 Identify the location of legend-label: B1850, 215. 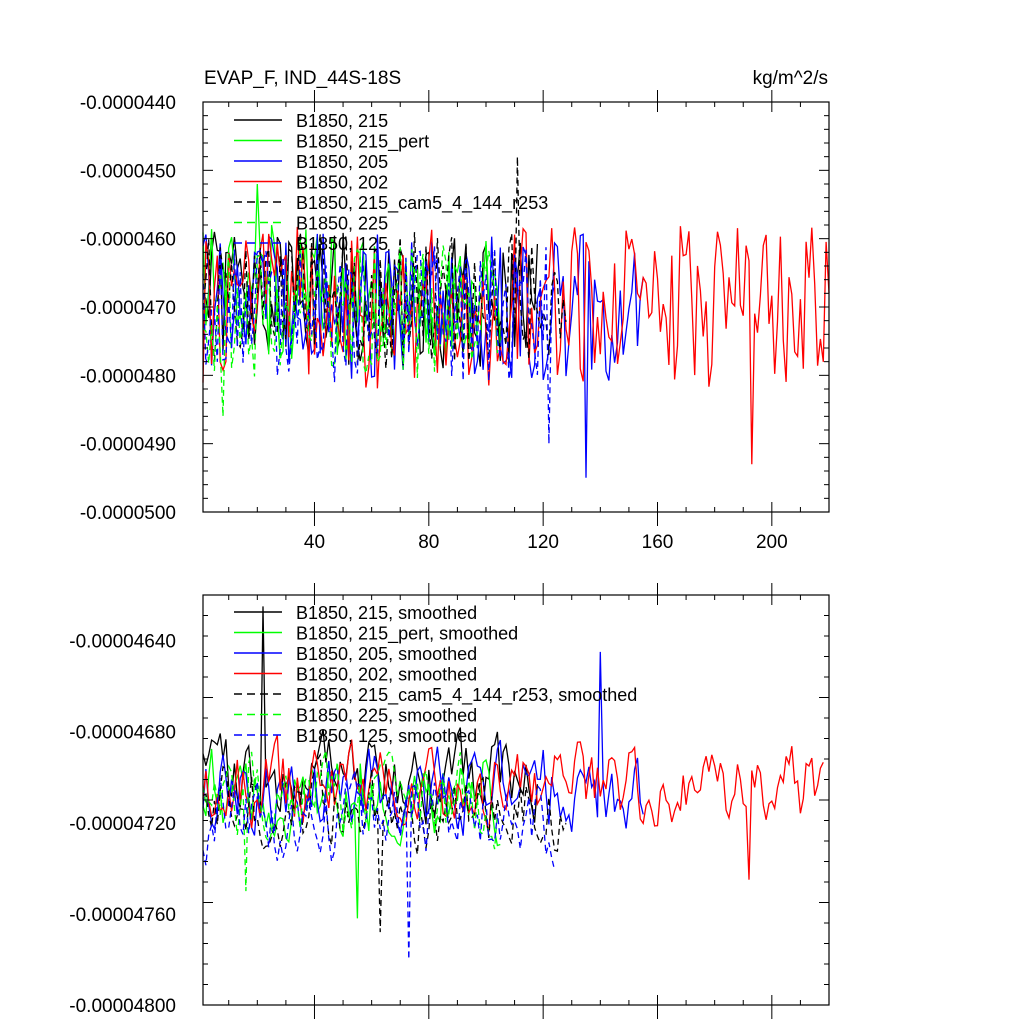
(342, 121).